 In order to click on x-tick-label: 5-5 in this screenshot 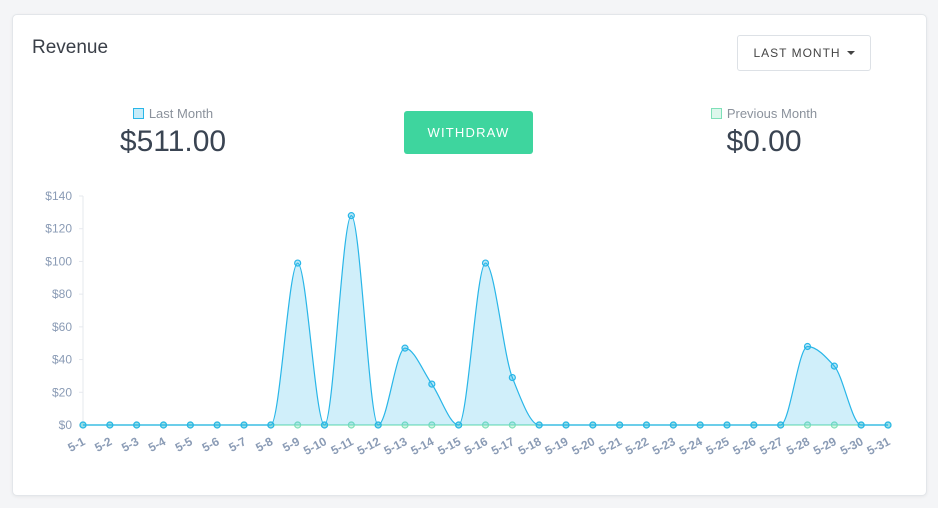, I will do `click(184, 444)`.